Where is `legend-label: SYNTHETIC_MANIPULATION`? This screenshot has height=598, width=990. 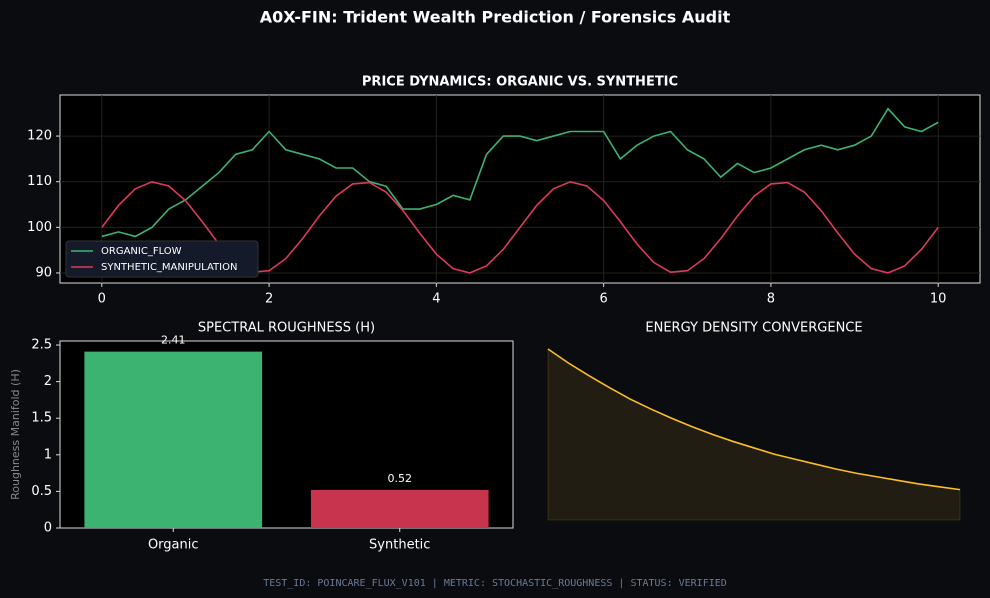 legend-label: SYNTHETIC_MANIPULATION is located at coordinates (169, 267).